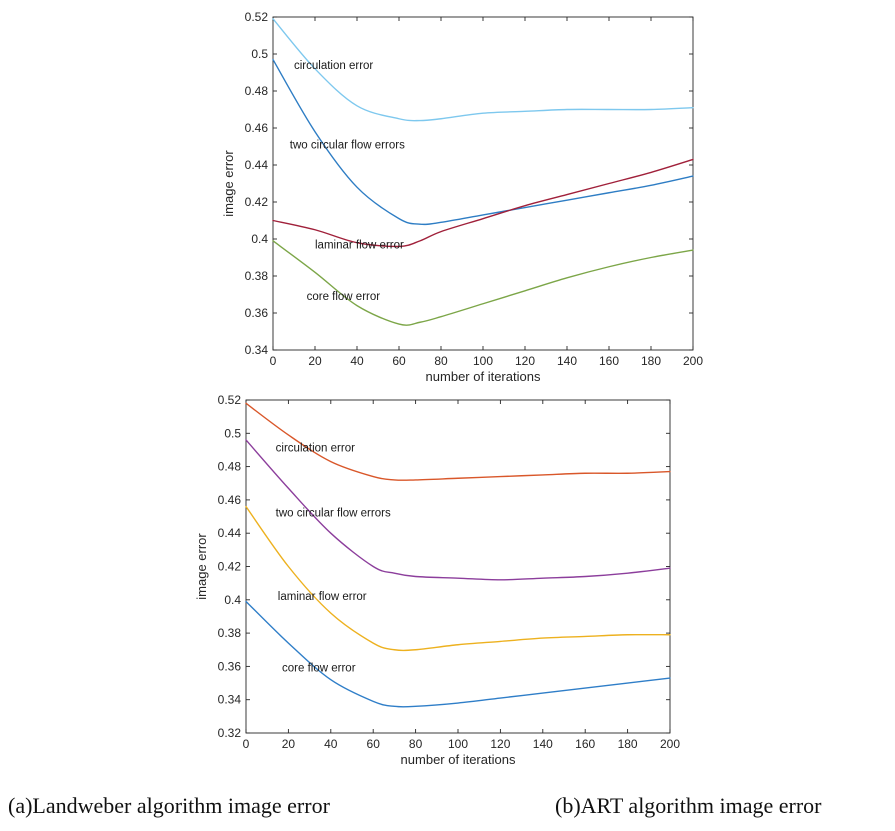  Describe the element at coordinates (688, 805) in the screenshot. I see `caption-art: (b)ART algorithm image error` at that location.